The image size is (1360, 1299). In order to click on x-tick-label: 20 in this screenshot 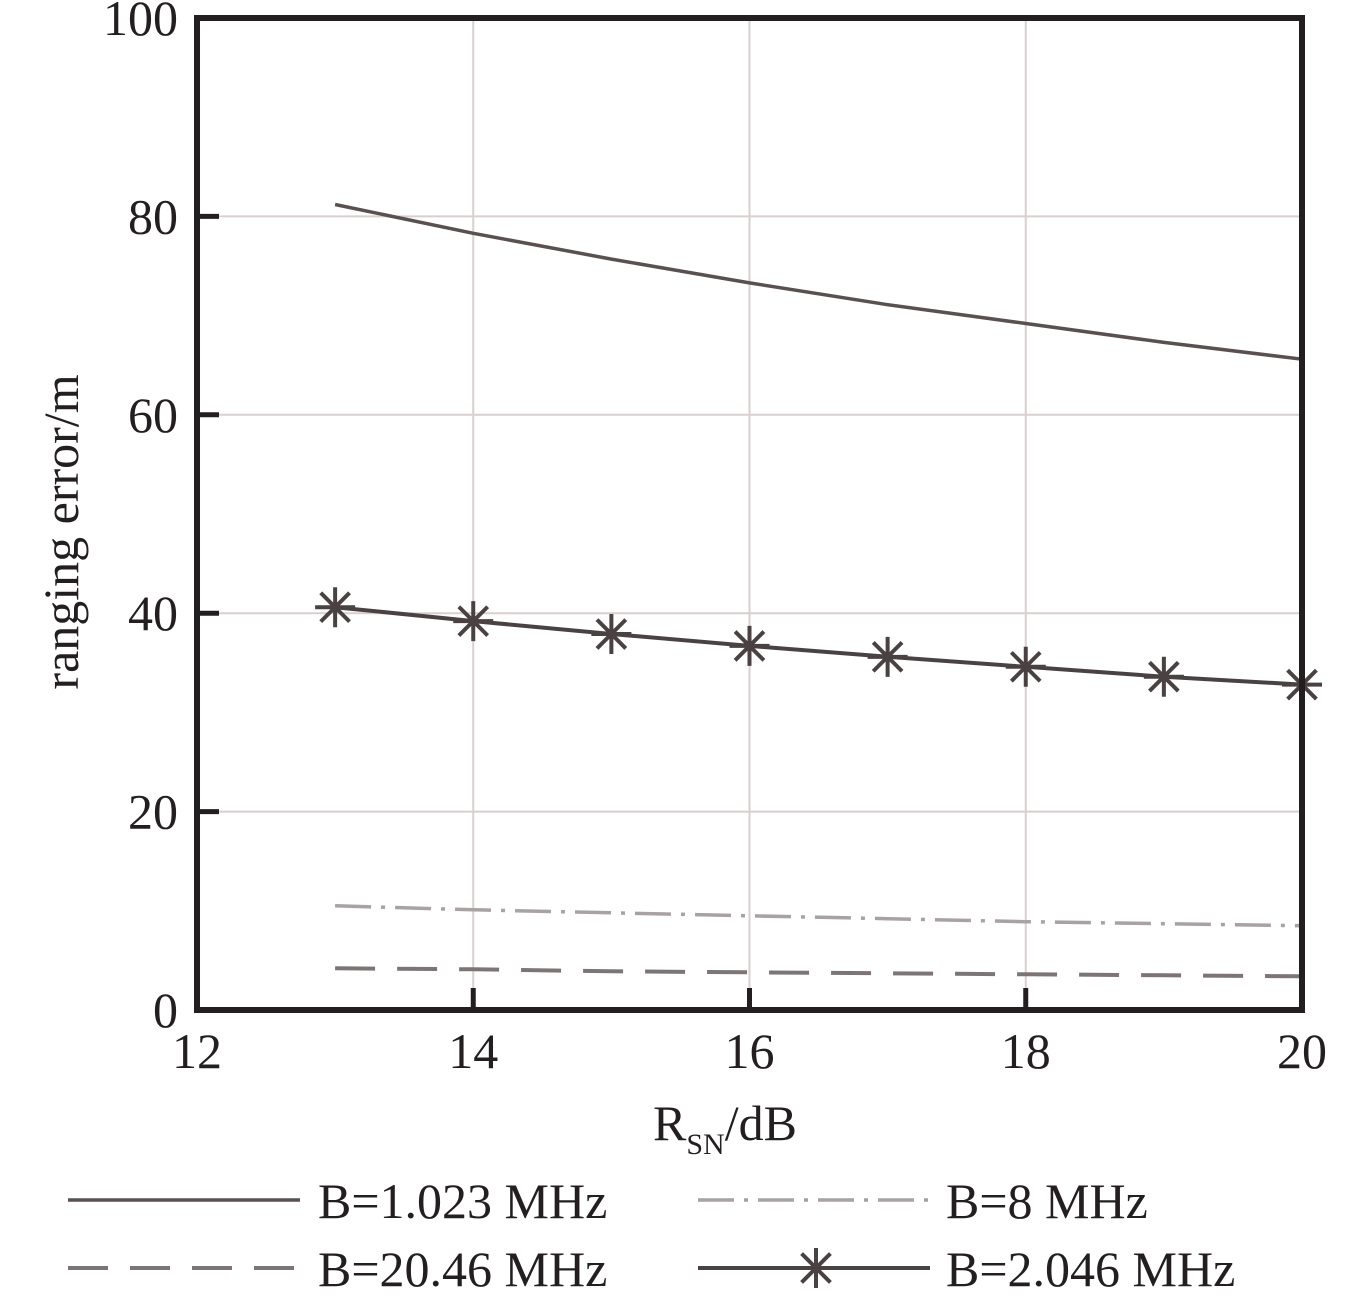, I will do `click(1302, 1051)`.